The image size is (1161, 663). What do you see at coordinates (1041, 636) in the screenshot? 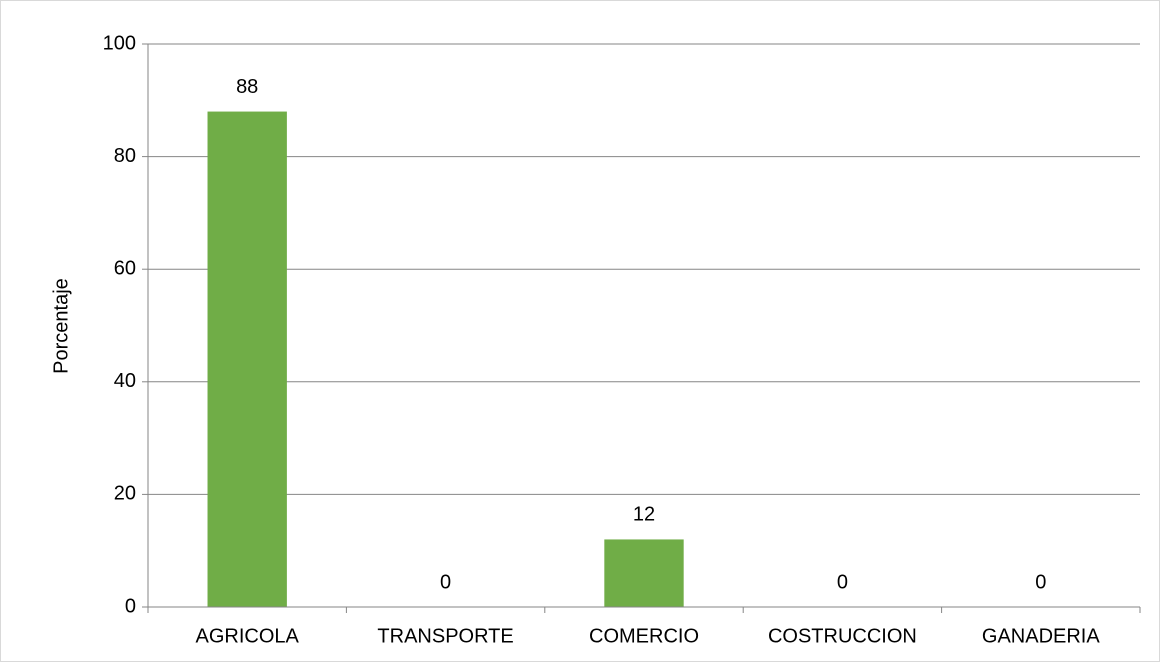
I see `x-tick-label: GANADERIA` at bounding box center [1041, 636].